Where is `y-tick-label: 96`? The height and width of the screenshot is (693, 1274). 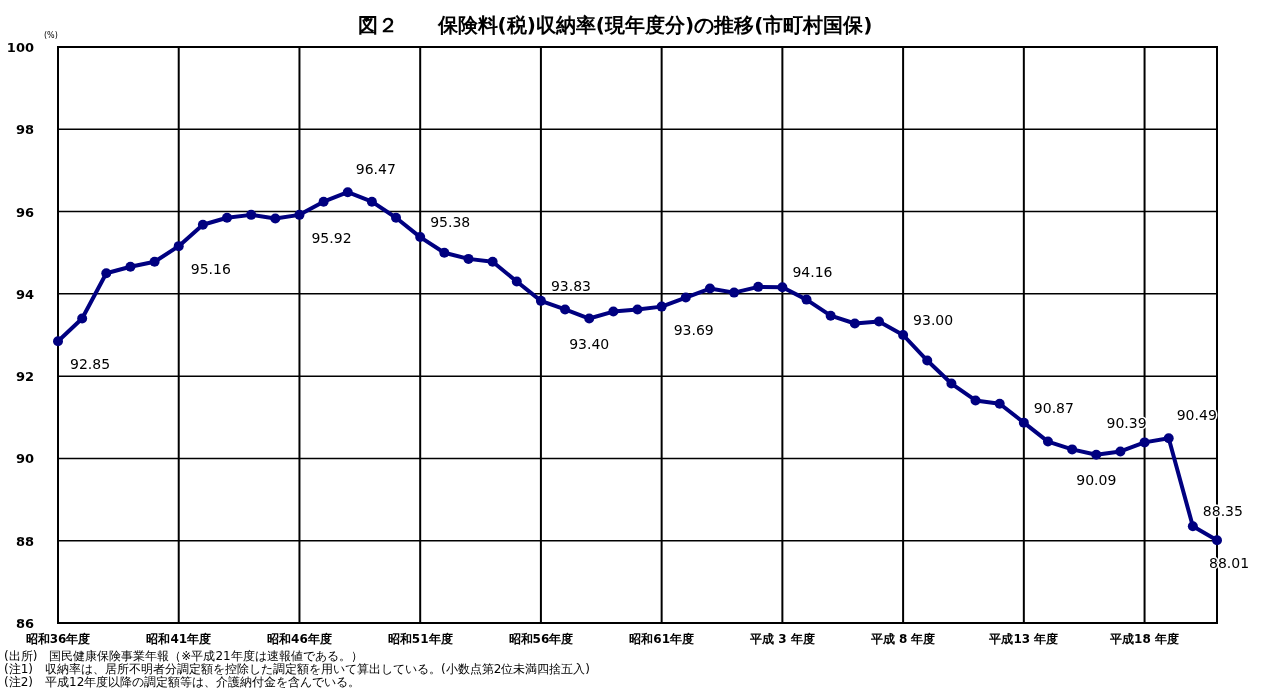 y-tick-label: 96 is located at coordinates (24, 212).